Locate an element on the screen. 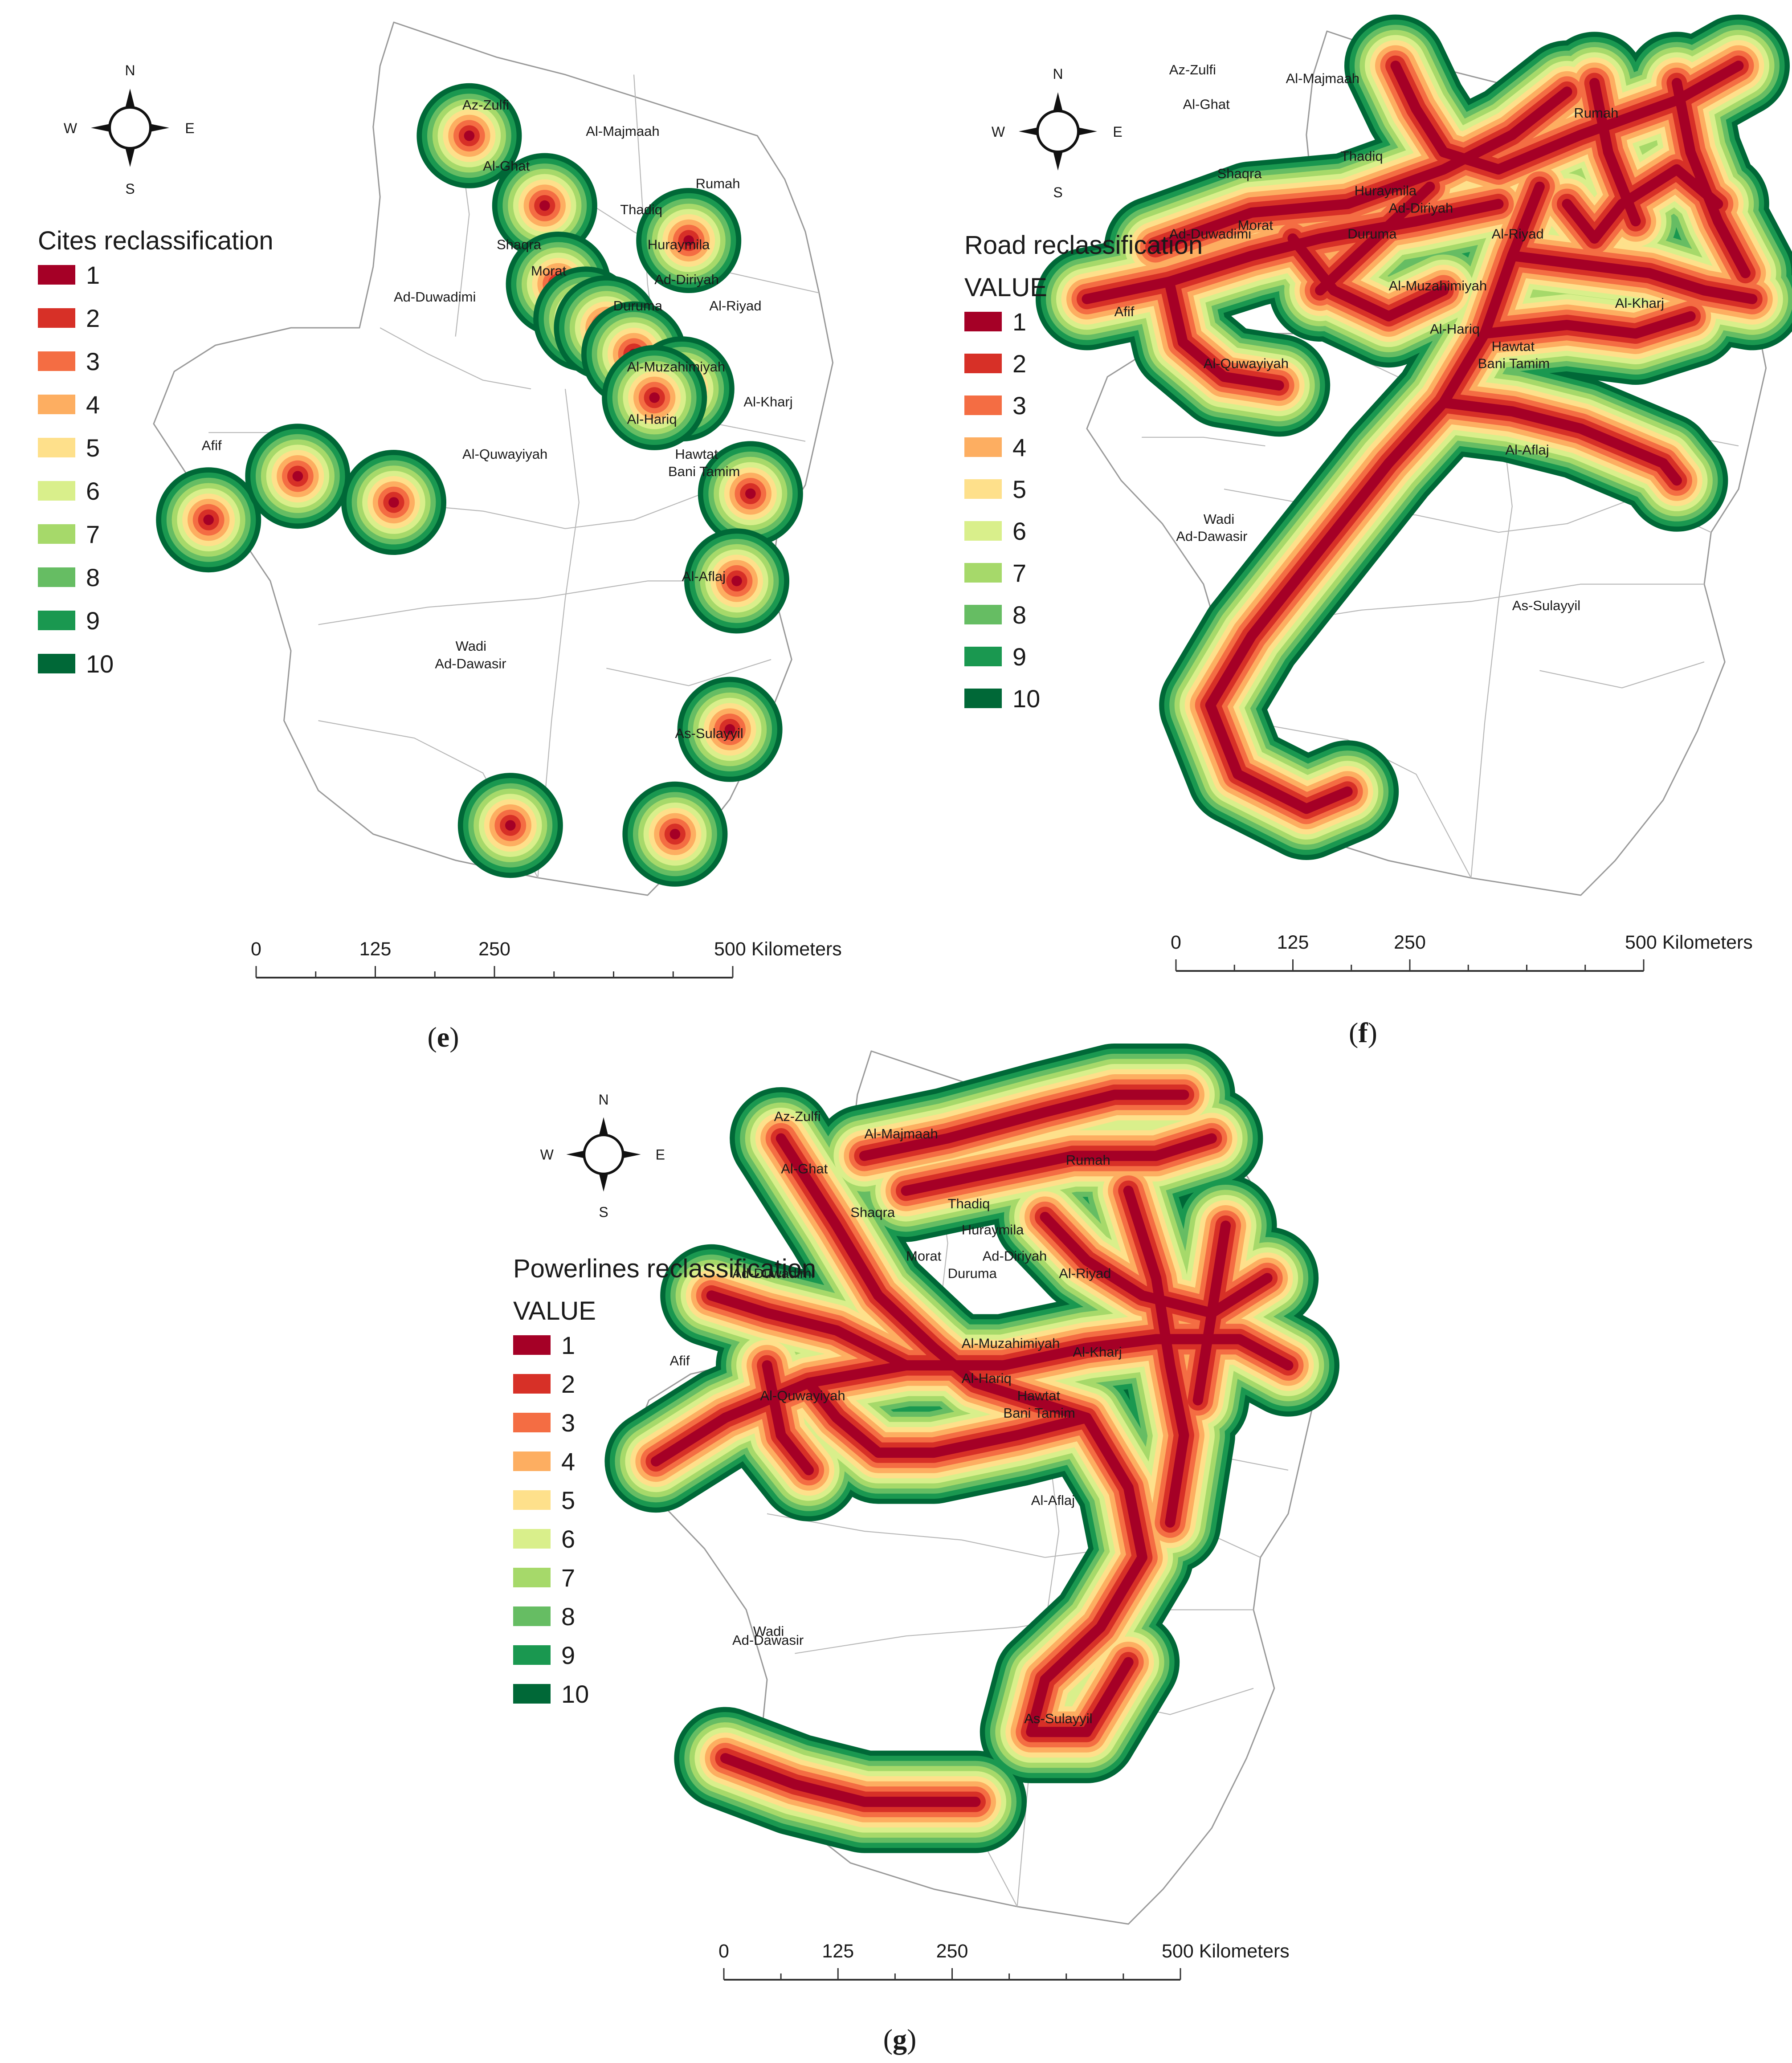  compass-ring is located at coordinates (130, 128).